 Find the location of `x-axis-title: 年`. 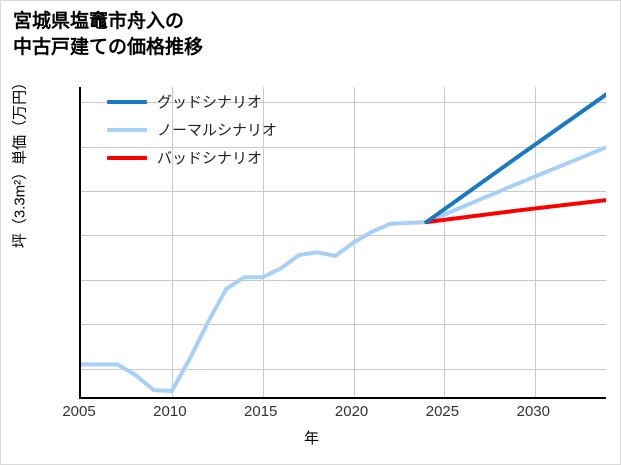

x-axis-title: 年 is located at coordinates (311, 438).